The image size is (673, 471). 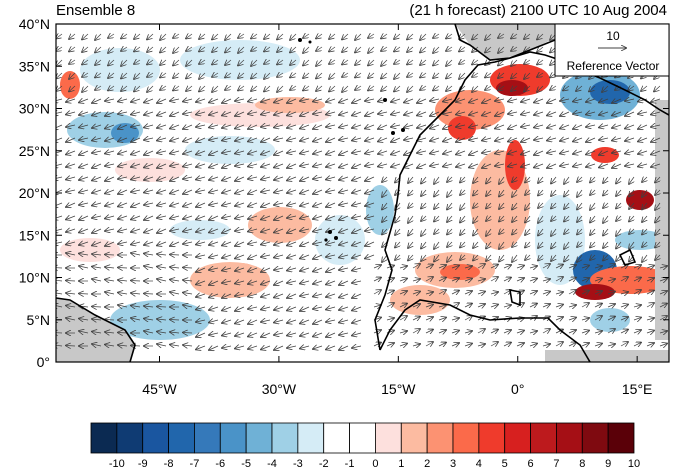 What do you see at coordinates (34, 66) in the screenshot?
I see `lat-tick-label: 35°N` at bounding box center [34, 66].